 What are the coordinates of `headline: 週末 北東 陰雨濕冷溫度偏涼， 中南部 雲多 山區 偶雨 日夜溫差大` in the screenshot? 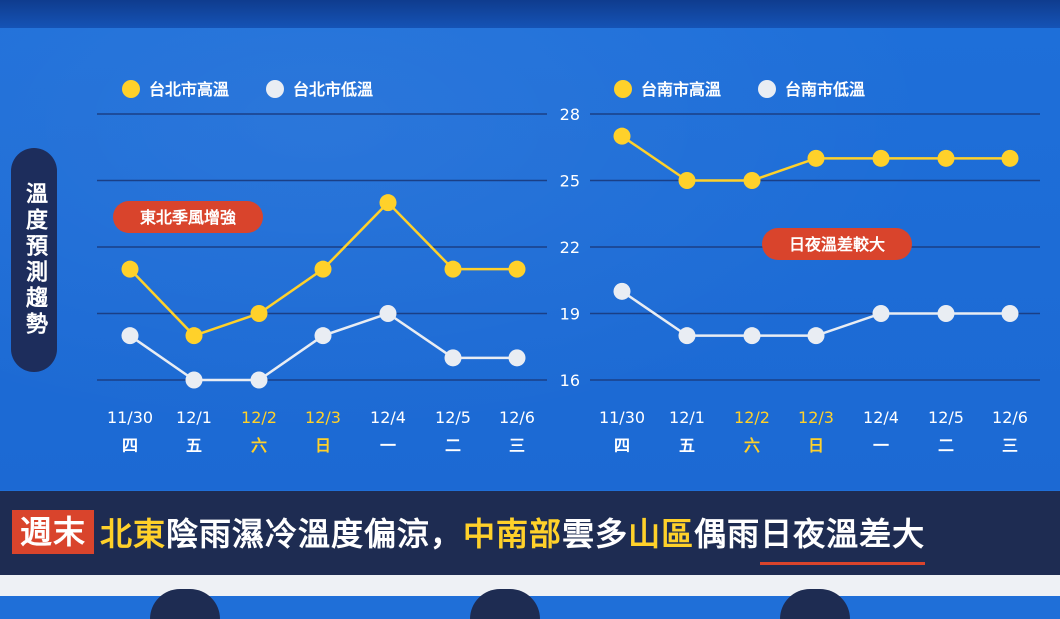 It's located at (469, 537).